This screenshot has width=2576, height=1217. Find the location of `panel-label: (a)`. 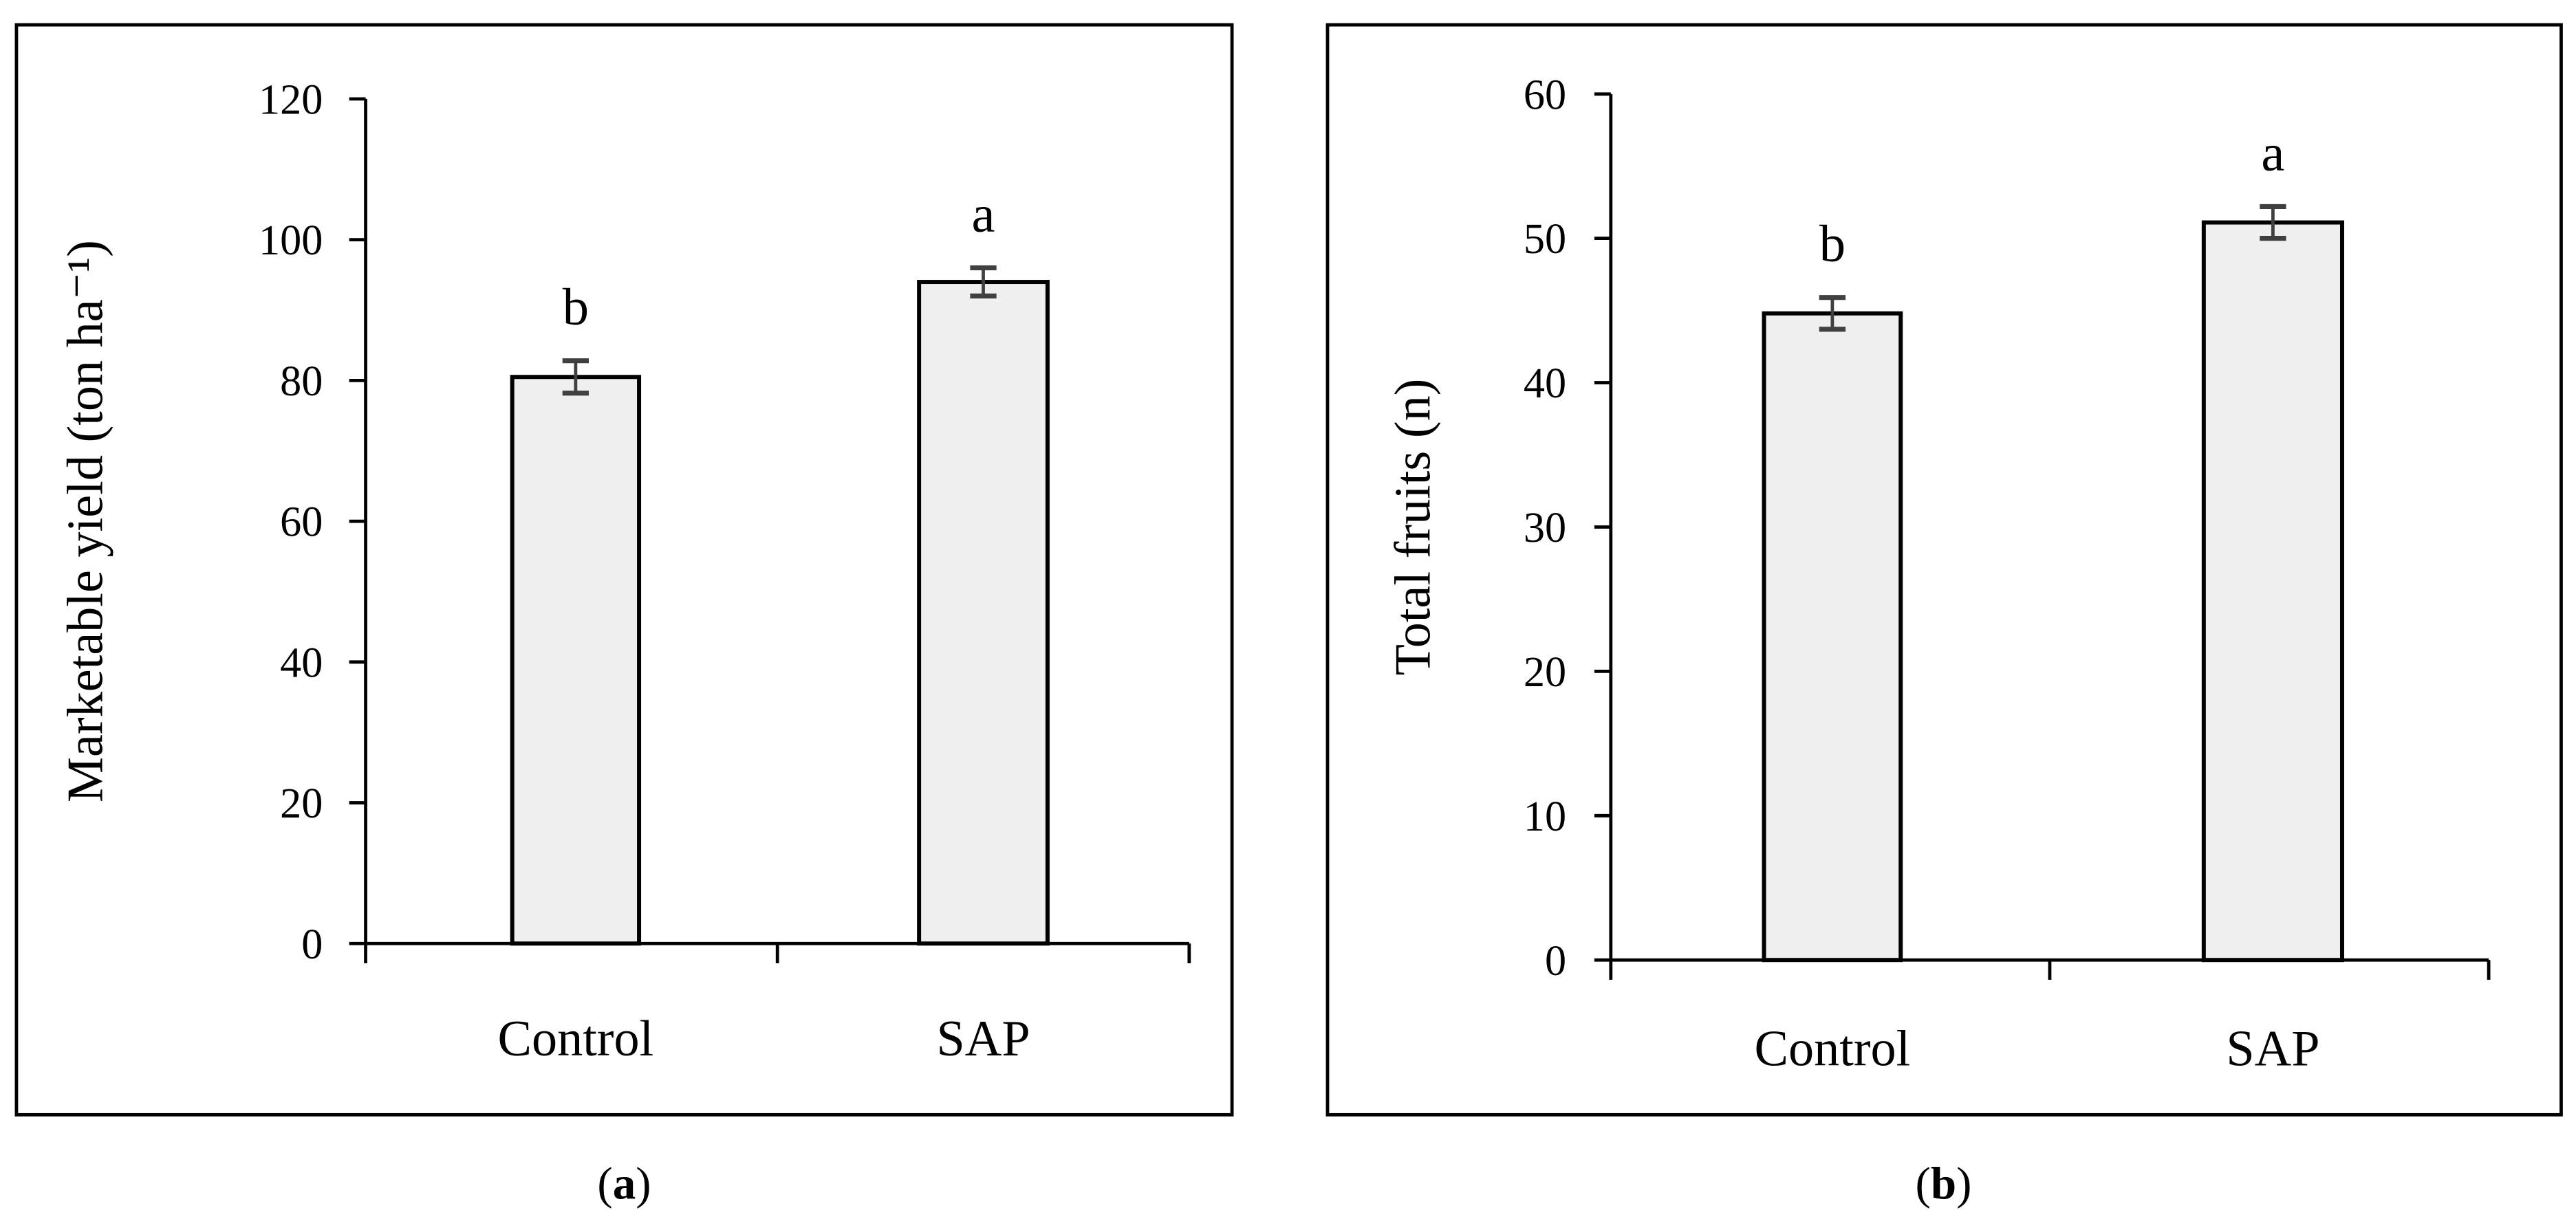

panel-label: (a) is located at coordinates (624, 1183).